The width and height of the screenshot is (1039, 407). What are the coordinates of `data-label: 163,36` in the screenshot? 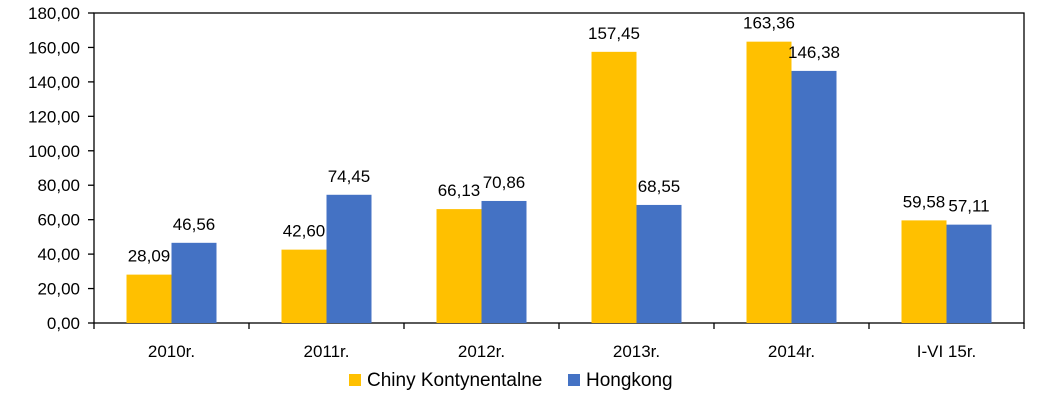 It's located at (769, 23).